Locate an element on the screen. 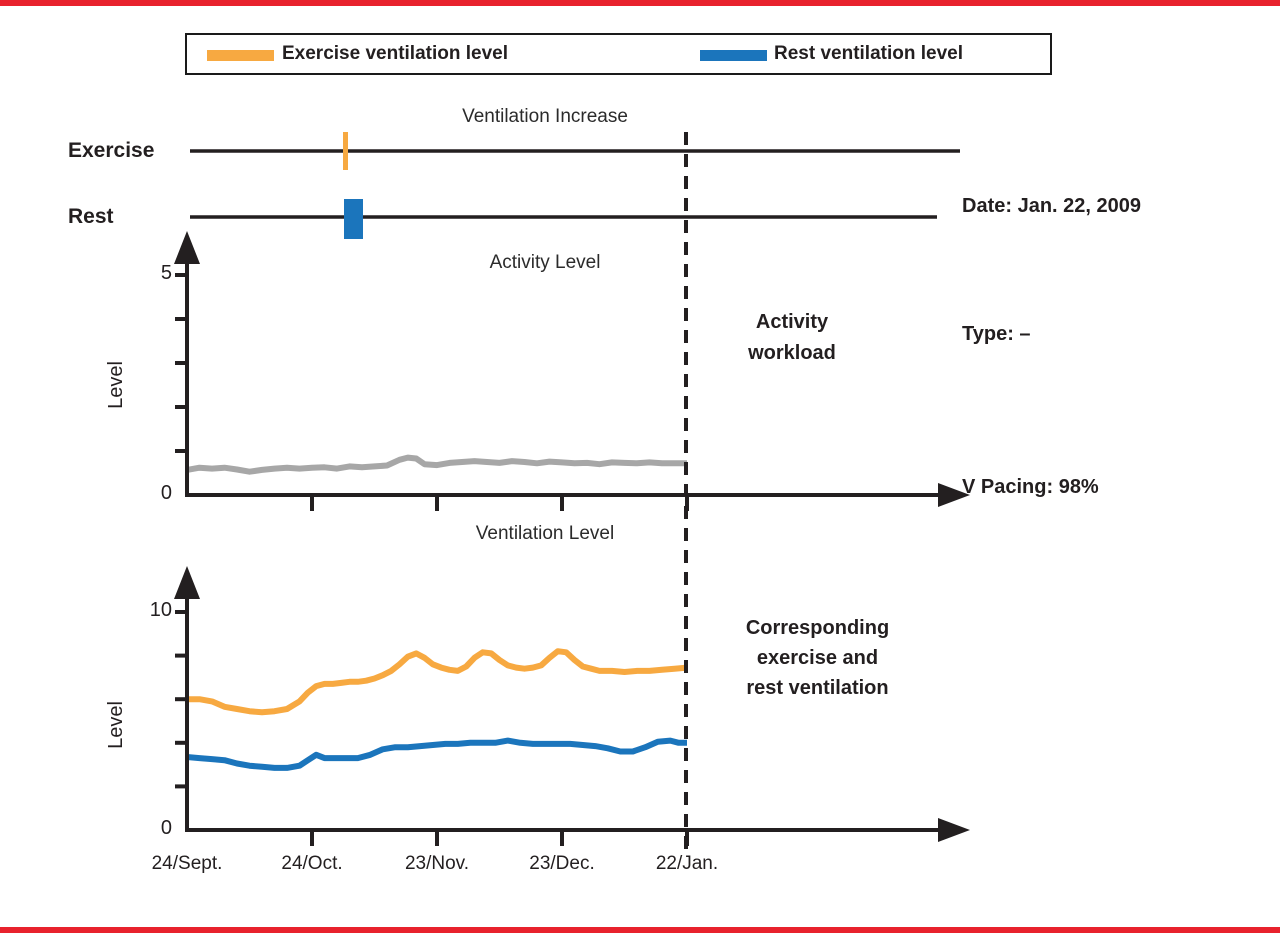 The height and width of the screenshot is (933, 1280). ventilation-y-ticks is located at coordinates (182, 699).